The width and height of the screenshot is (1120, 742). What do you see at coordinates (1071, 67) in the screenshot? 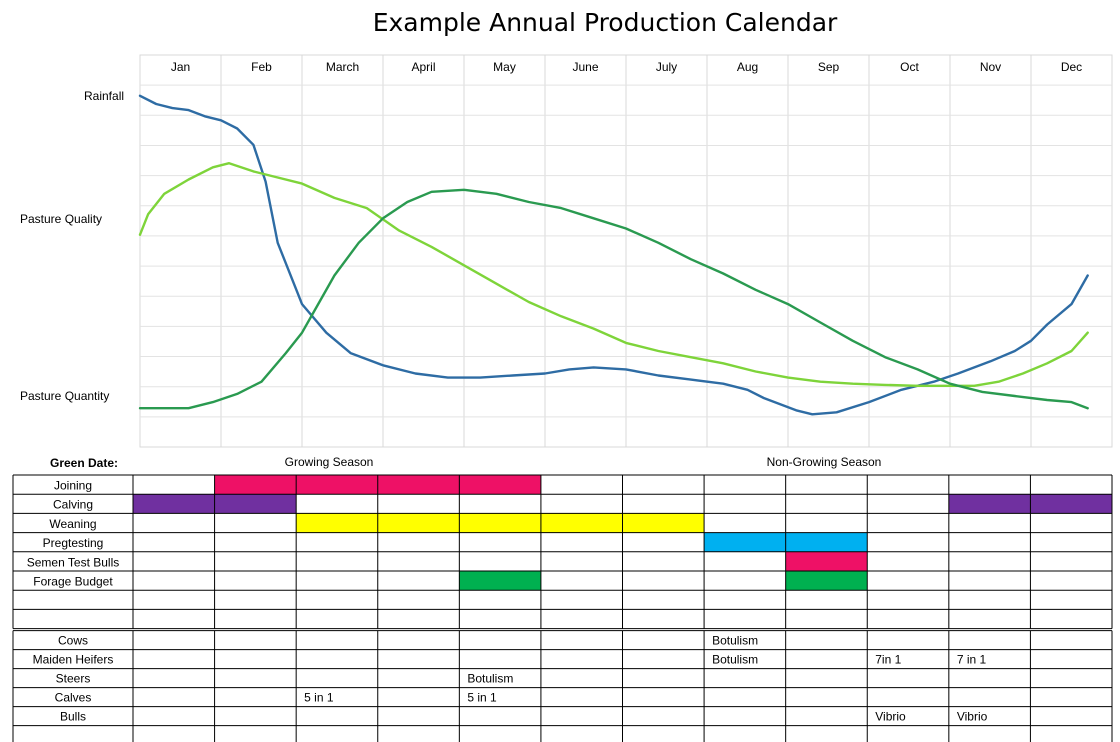
I see `month-label: Dec` at bounding box center [1071, 67].